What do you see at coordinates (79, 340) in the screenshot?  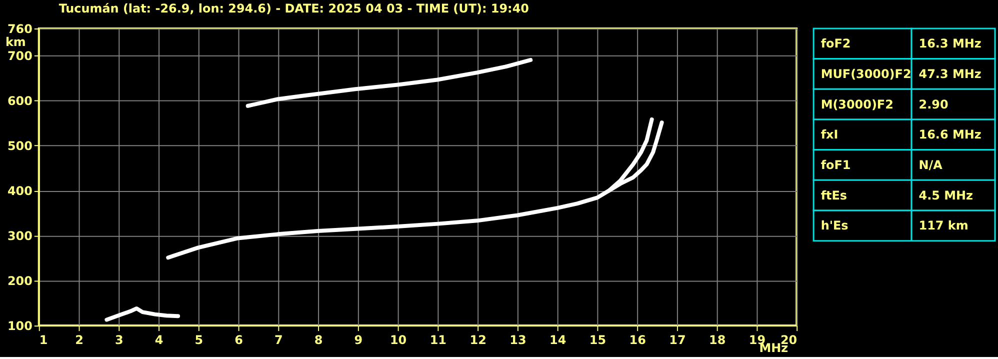 I see `x-tick-label: 2` at bounding box center [79, 340].